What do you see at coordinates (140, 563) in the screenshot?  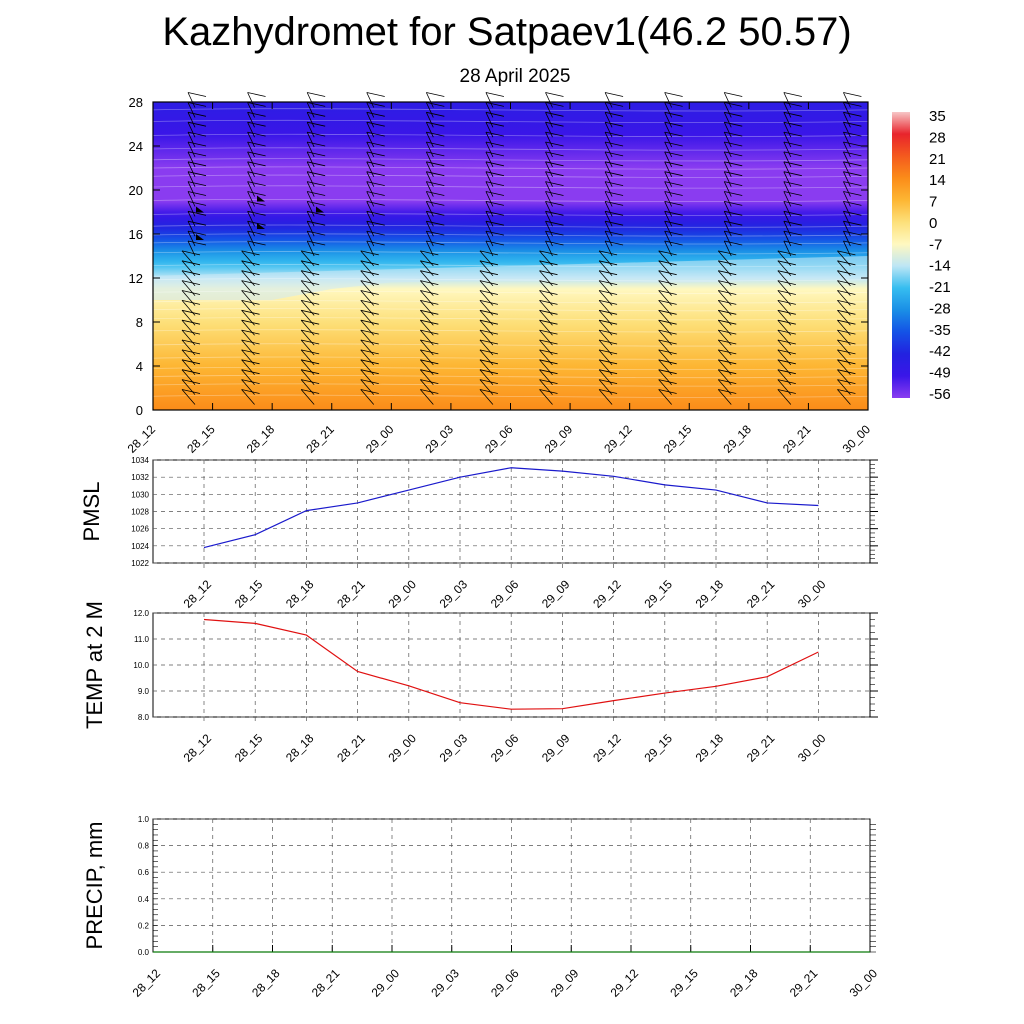 I see `pmsl-y-tick-label: 1022` at bounding box center [140, 563].